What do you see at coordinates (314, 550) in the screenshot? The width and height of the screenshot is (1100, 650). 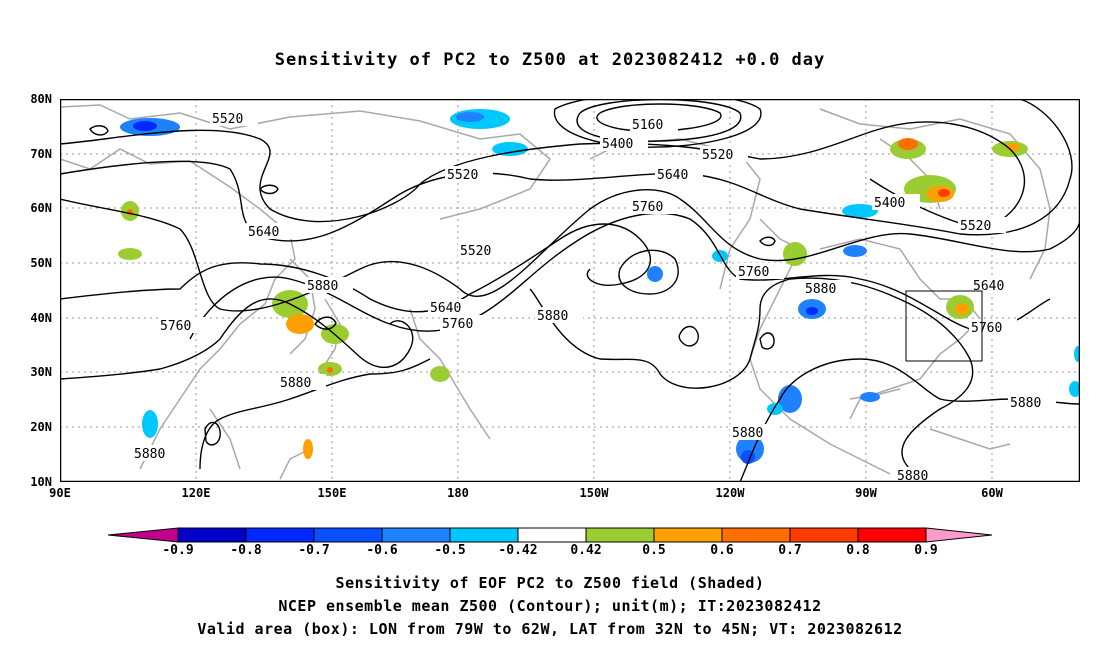 I see `colorbar-label: -0.7` at bounding box center [314, 550].